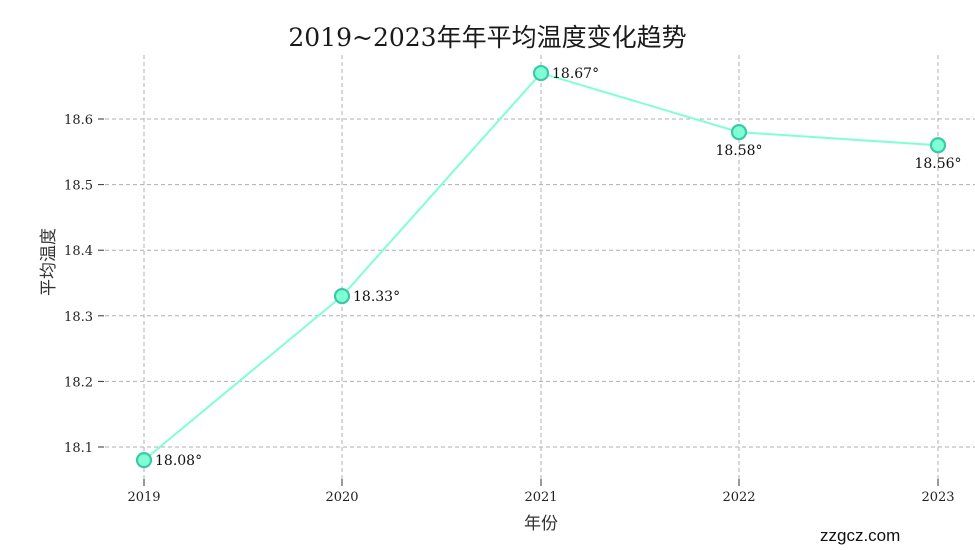 The image size is (975, 550). What do you see at coordinates (78, 251) in the screenshot?
I see `y-tick-label: 18.4` at bounding box center [78, 251].